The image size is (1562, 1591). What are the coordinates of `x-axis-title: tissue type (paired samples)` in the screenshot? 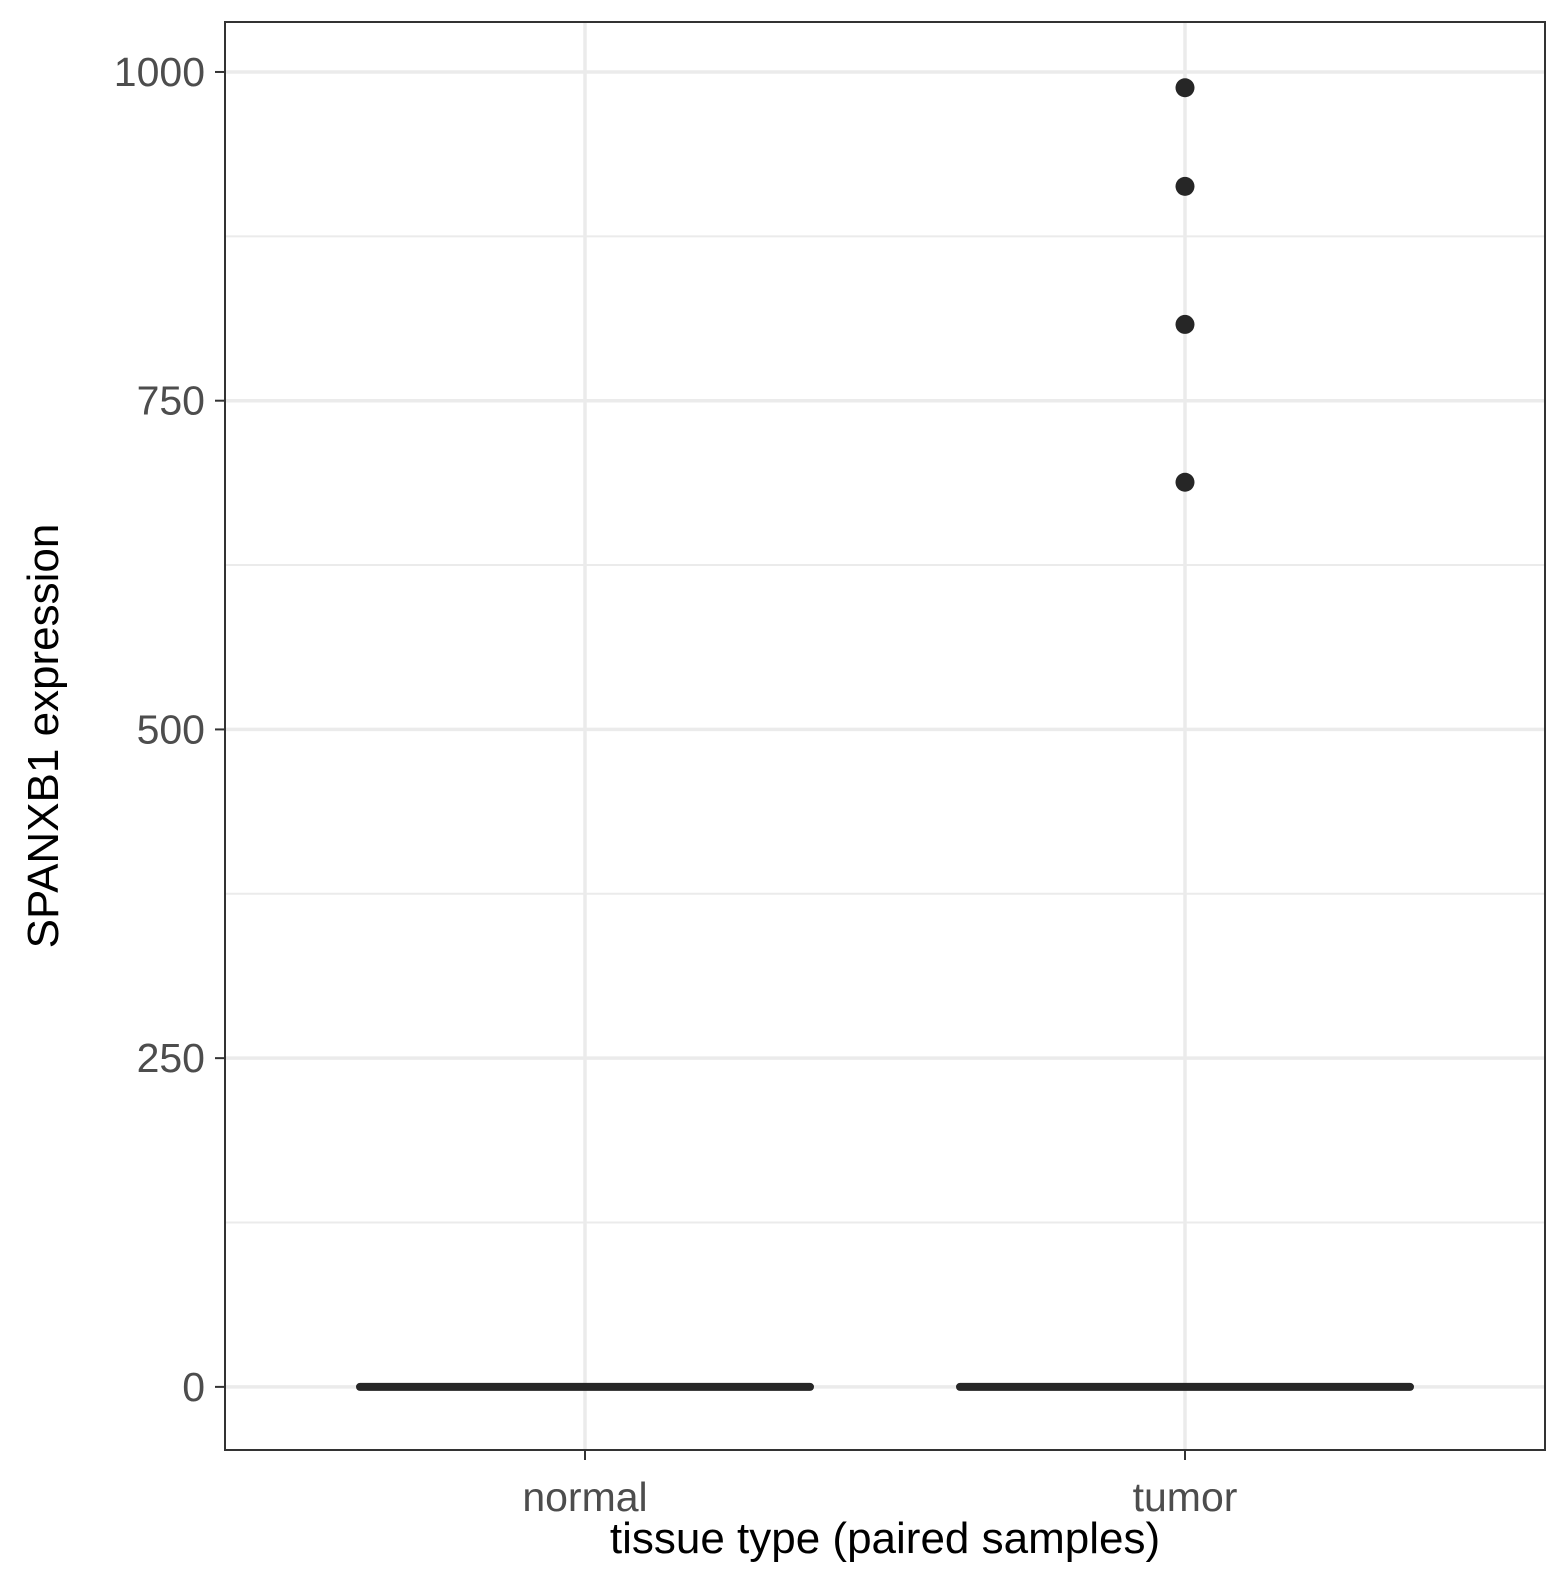 It's located at (885, 1538).